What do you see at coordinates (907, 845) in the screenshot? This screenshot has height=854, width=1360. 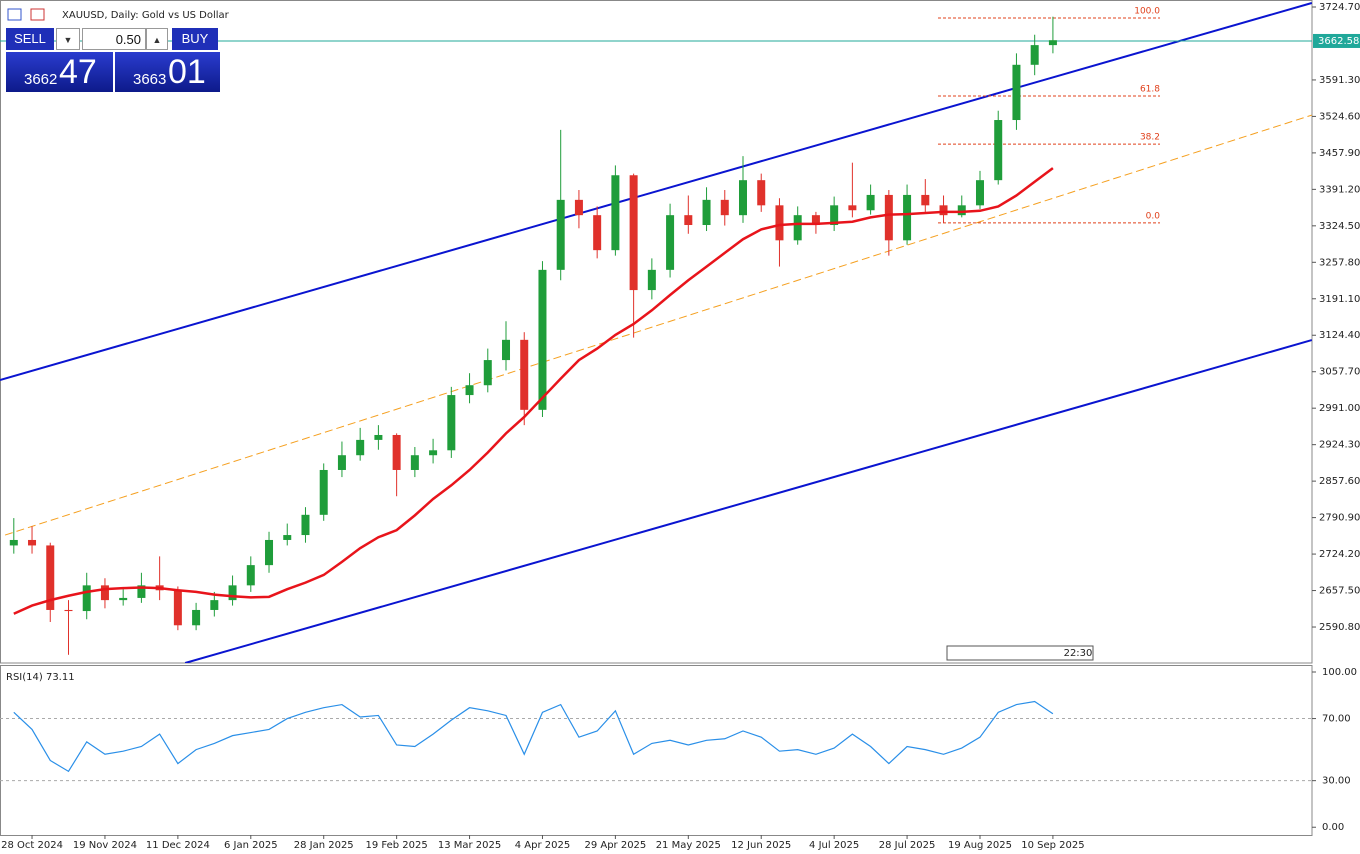 I see `x-tick-label: 28 Jul 2025` at bounding box center [907, 845].